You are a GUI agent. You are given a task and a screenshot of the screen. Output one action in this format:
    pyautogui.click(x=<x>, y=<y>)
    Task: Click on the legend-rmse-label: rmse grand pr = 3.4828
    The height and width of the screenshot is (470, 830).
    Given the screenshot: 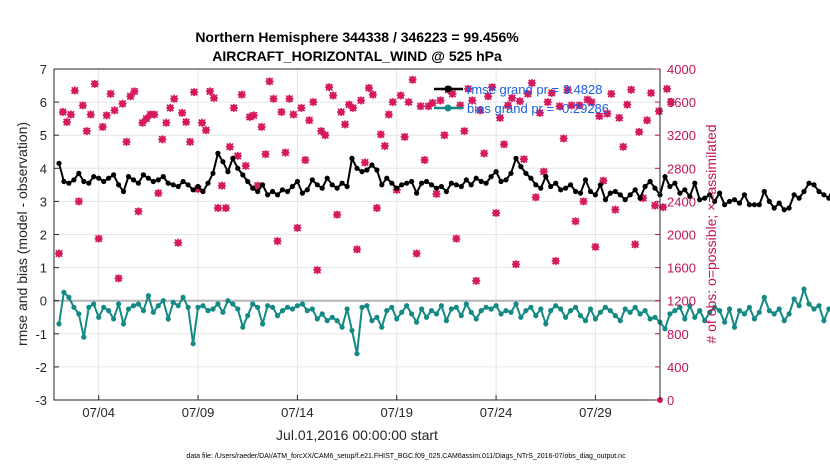 What is the action you would take?
    pyautogui.click(x=535, y=89)
    